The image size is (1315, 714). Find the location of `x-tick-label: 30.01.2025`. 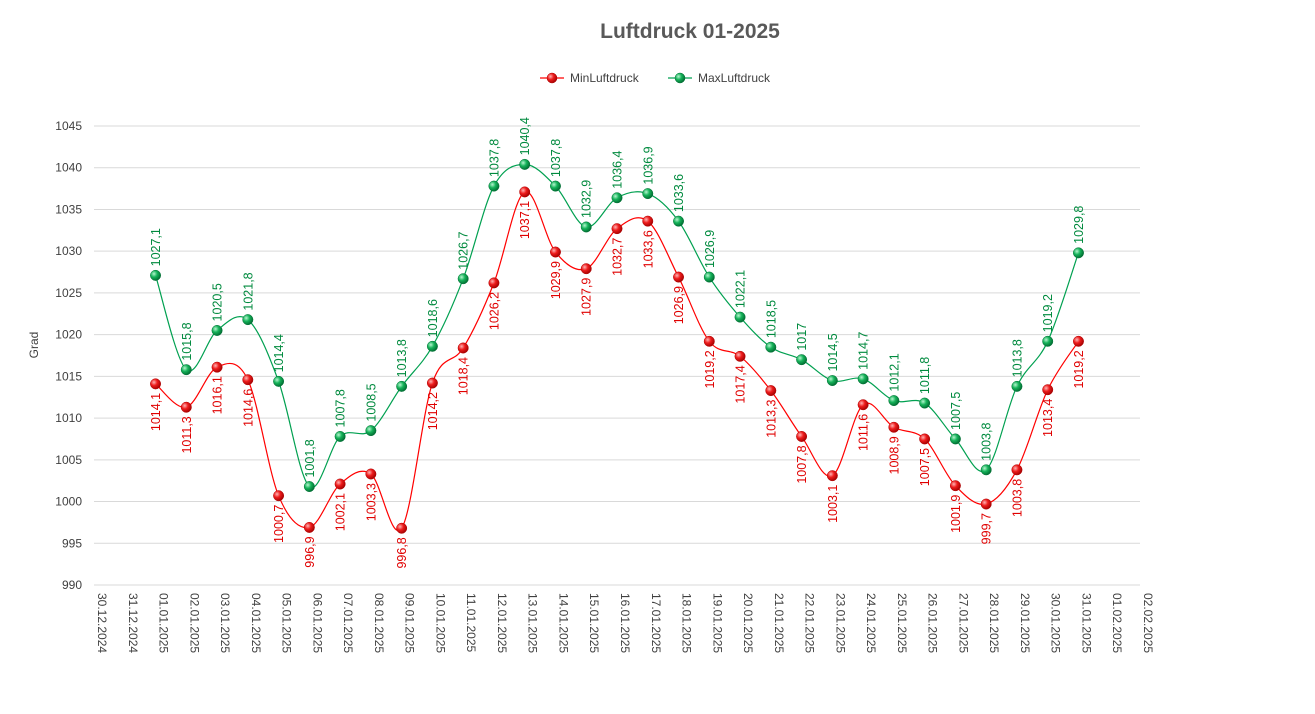

x-tick-label: 30.01.2025 is located at coordinates (1056, 623).